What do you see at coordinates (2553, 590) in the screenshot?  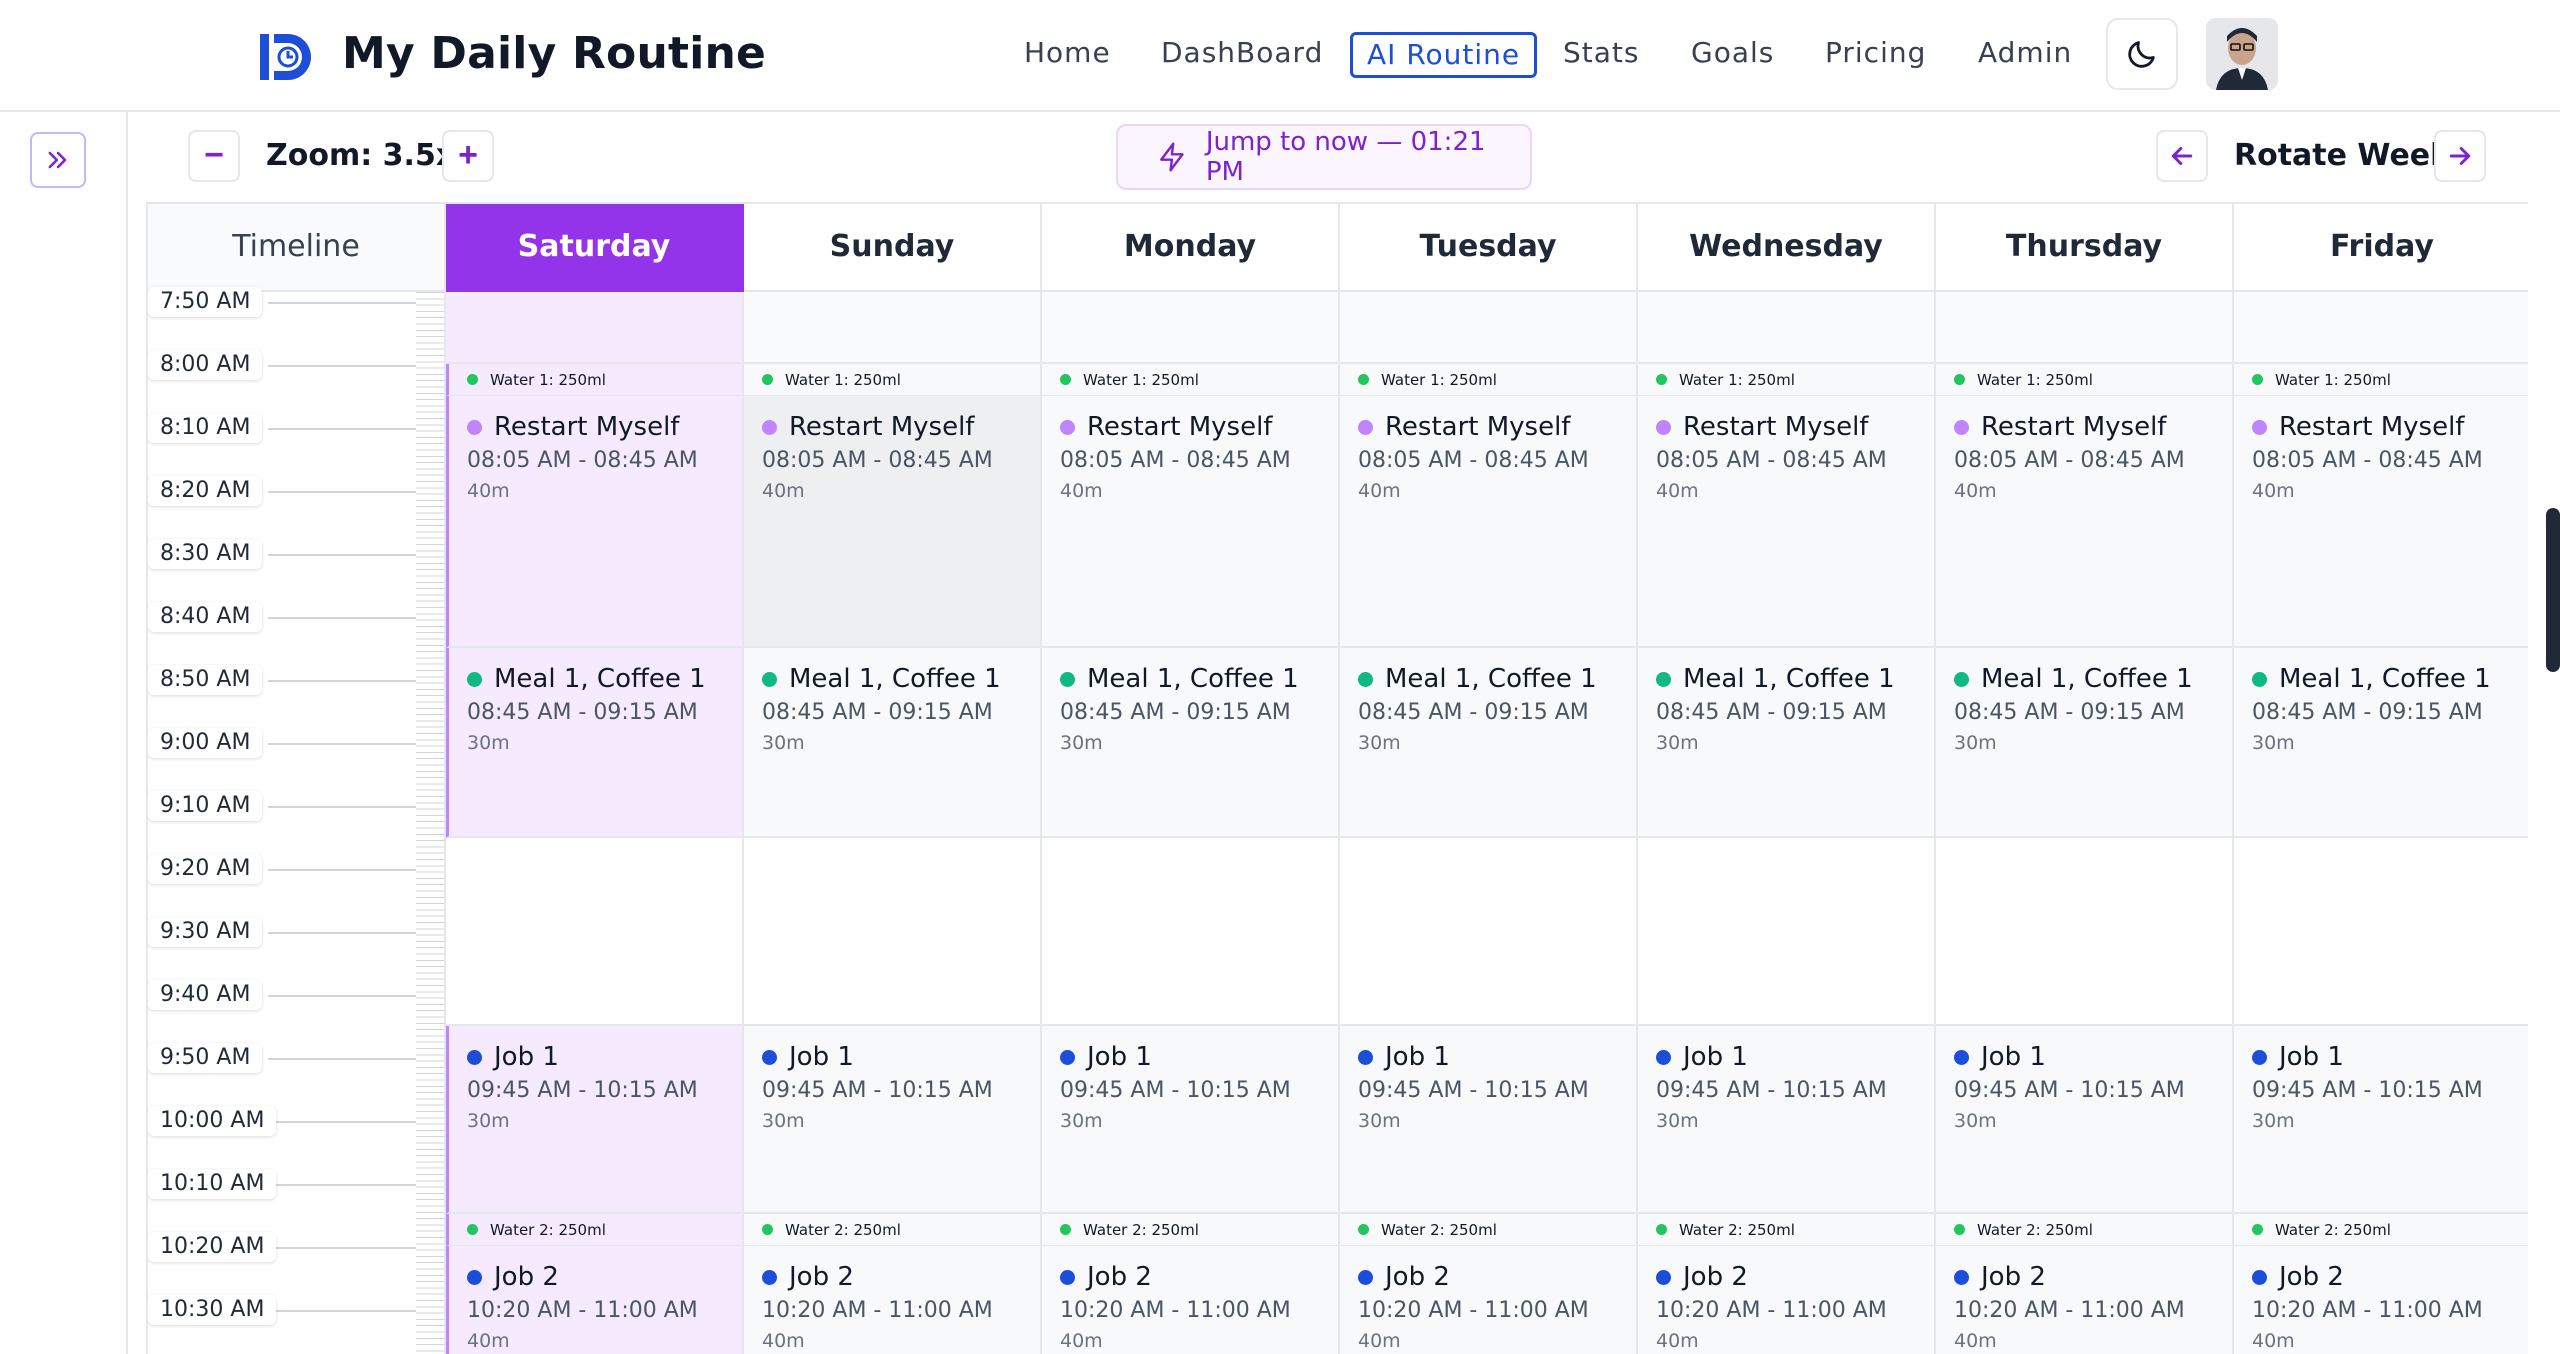 I see `scrollbar-thumb` at bounding box center [2553, 590].